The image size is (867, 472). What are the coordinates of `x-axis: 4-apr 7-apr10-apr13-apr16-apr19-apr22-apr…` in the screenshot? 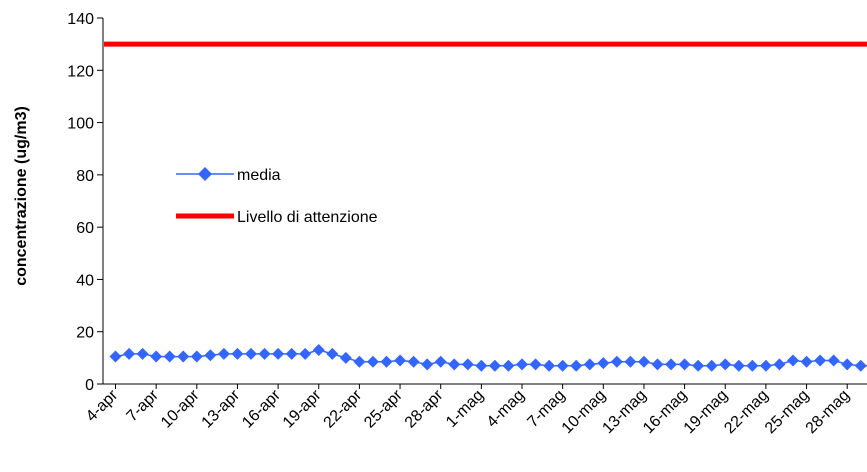 It's located at (468, 410).